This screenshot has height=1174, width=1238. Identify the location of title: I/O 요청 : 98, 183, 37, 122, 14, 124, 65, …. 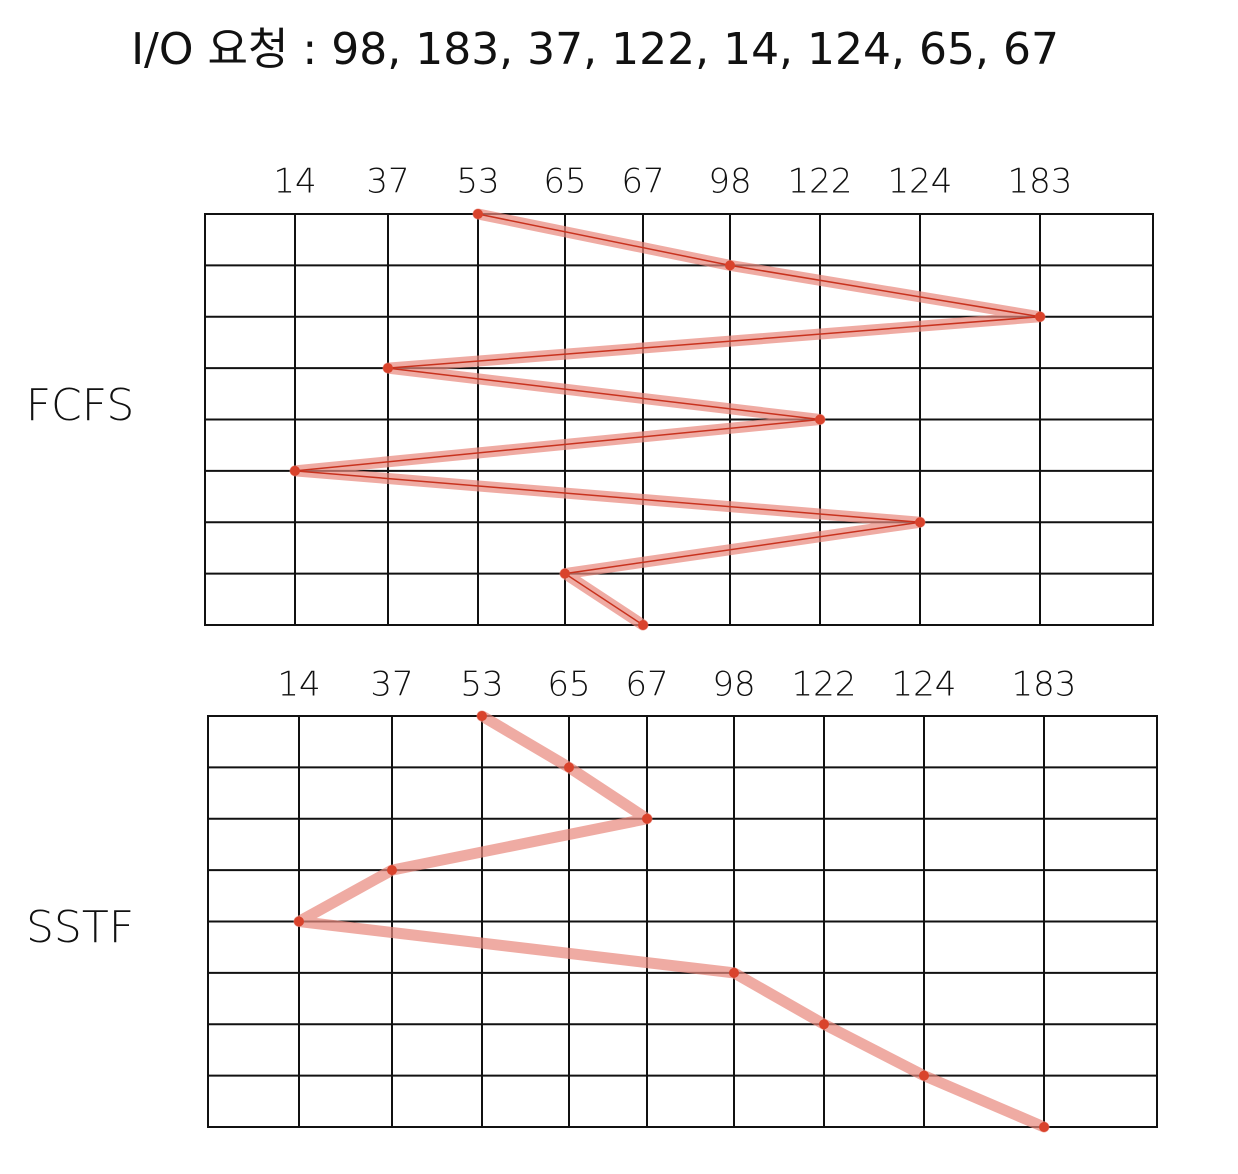
(595, 49).